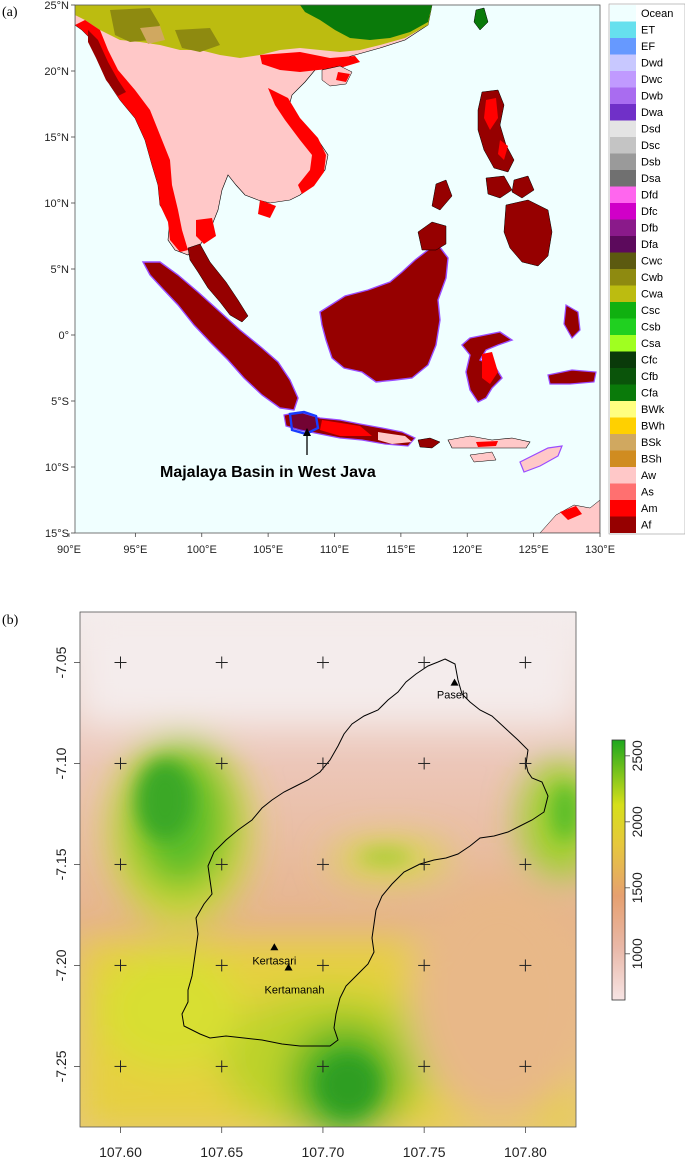 This screenshot has width=685, height=1169. What do you see at coordinates (652, 80) in the screenshot?
I see `legend-label-dwc: Dwc` at bounding box center [652, 80].